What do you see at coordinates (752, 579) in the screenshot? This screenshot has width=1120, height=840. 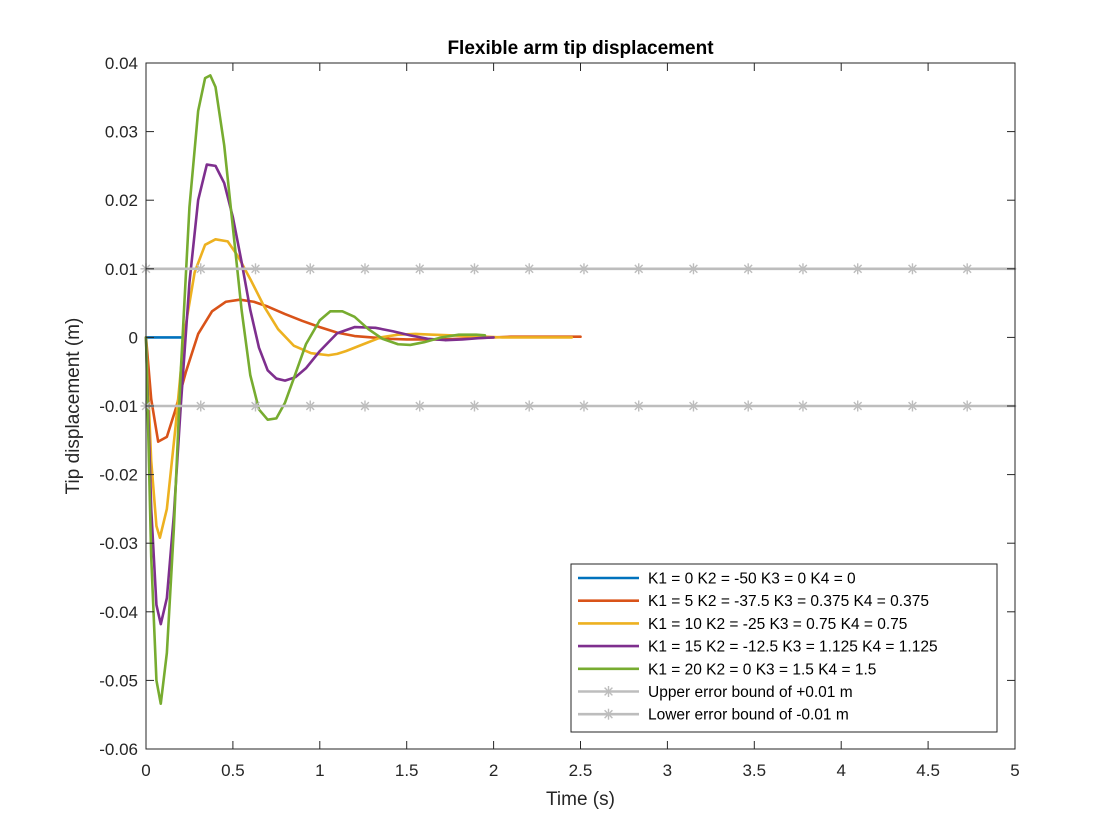 I see `legend-label: K1 = 0 K2 = -50 K3 = 0 K4 = 0` at bounding box center [752, 579].